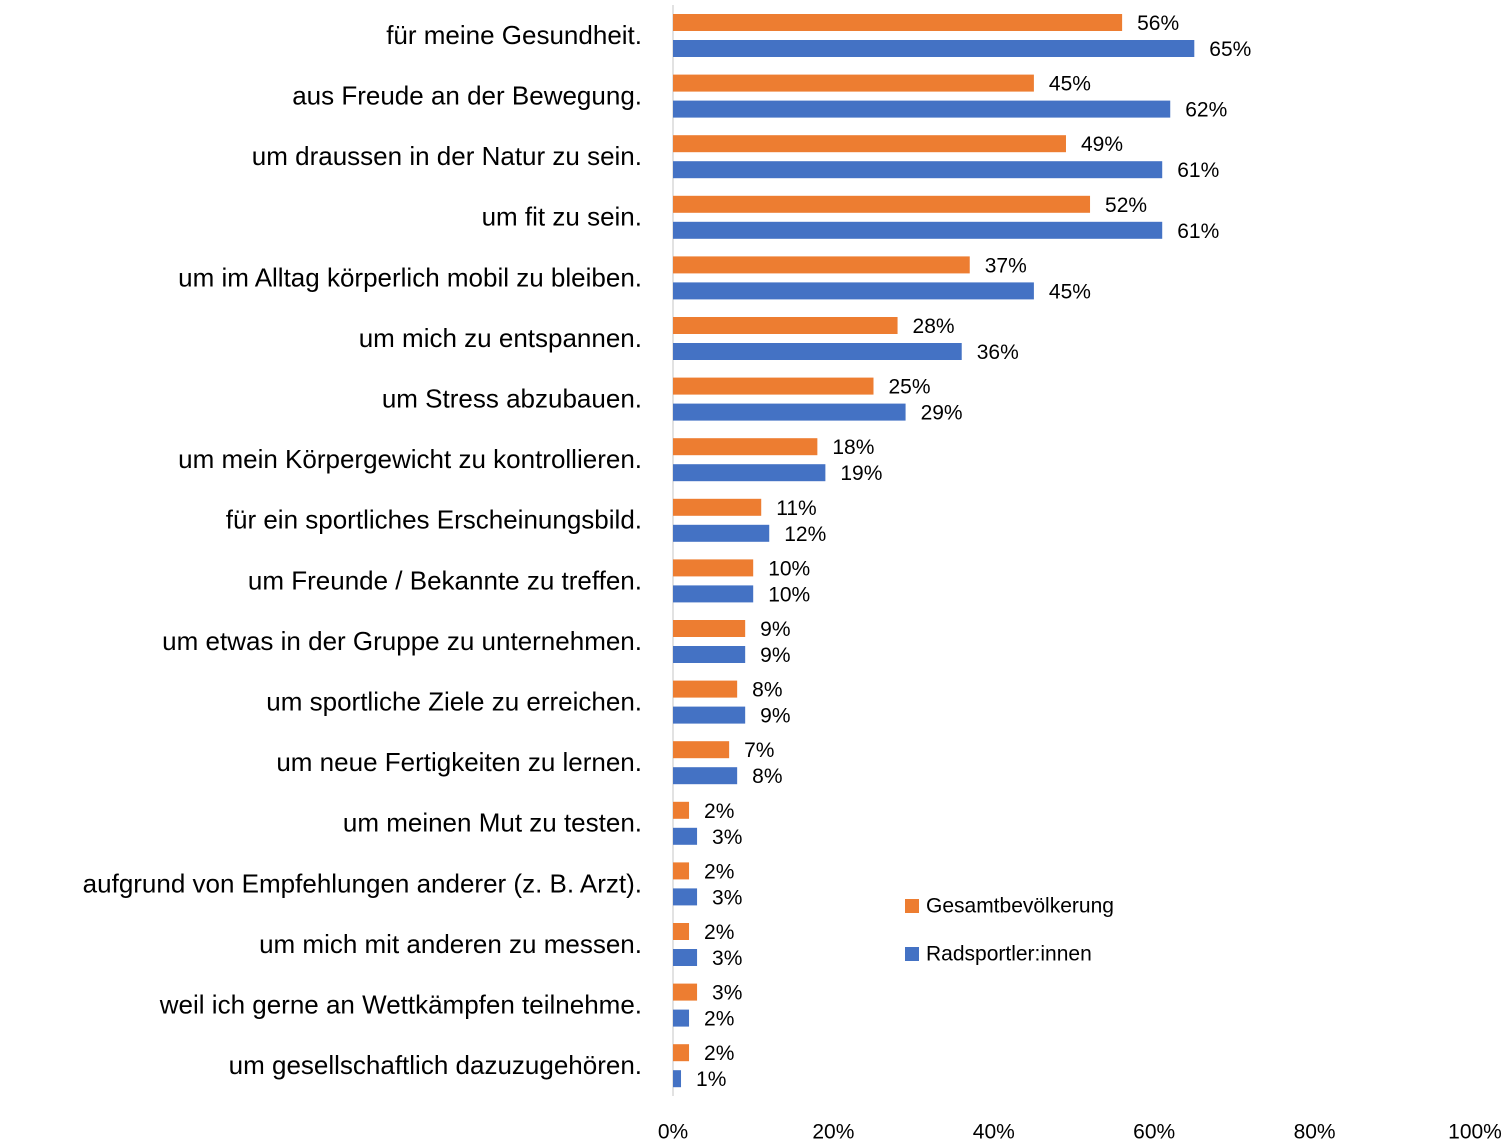 The image size is (1506, 1143). I want to click on value-label: 62%, so click(1206, 110).